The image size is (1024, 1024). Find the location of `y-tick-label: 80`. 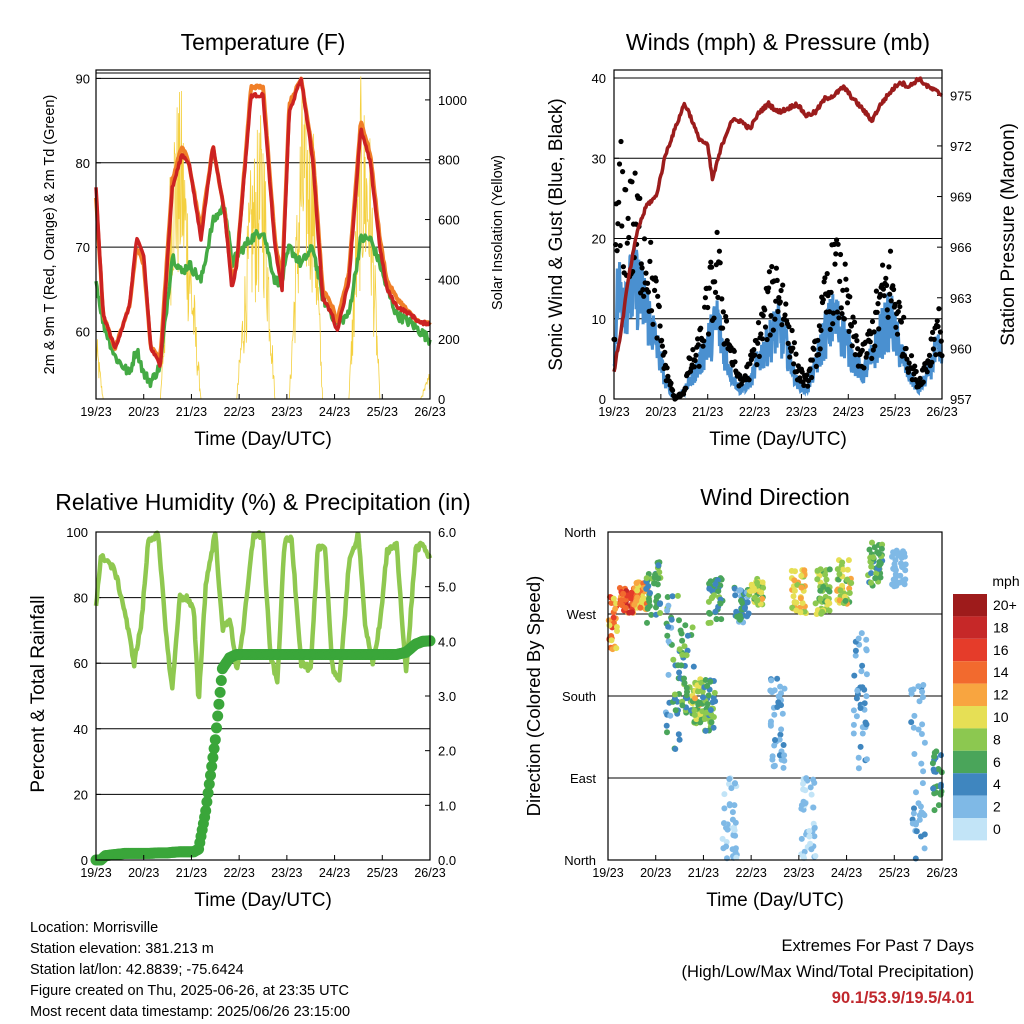

y-tick-label: 80 is located at coordinates (81, 598).